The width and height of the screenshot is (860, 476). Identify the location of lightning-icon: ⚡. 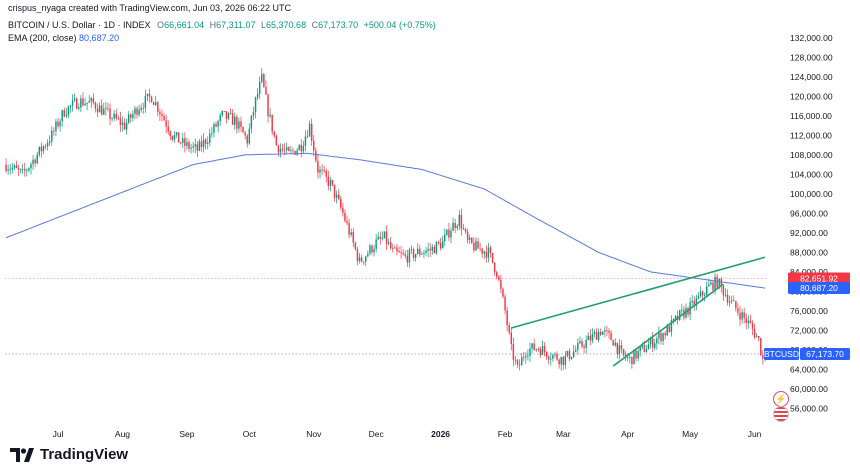
(781, 399).